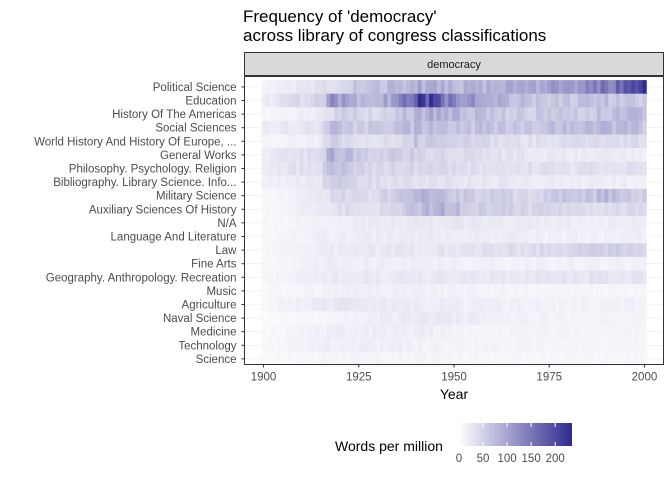 This screenshot has height=480, width=672. What do you see at coordinates (153, 170) in the screenshot?
I see `y-tick-label: Philosophy. Psychology. Religion` at bounding box center [153, 170].